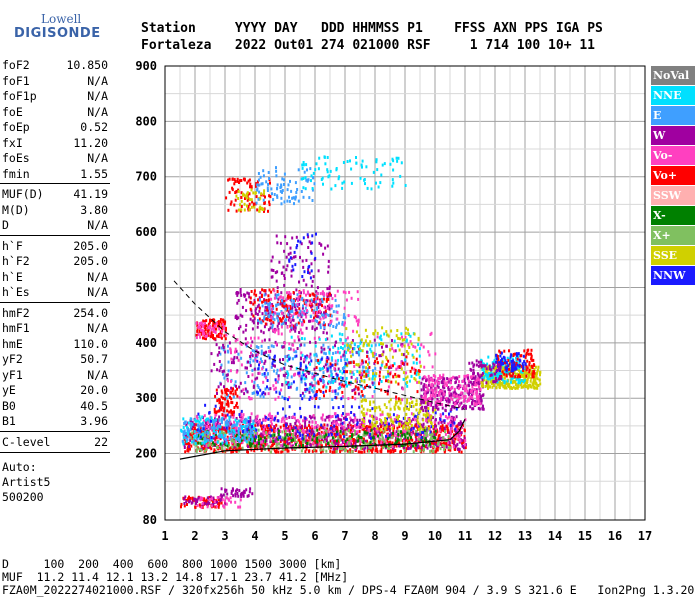 This screenshot has width=700, height=600. I want to click on header-value: 11, so click(587, 45).